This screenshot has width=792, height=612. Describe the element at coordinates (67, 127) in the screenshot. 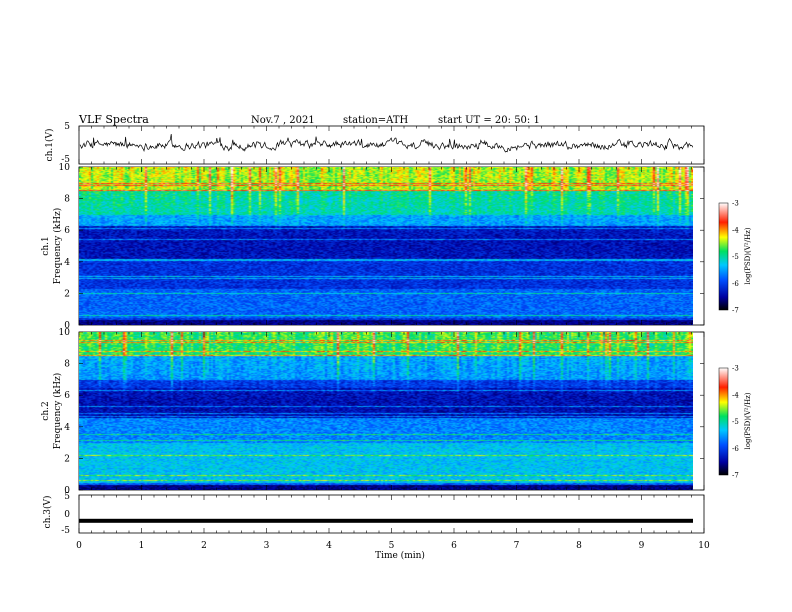

I see `ch1-ytick-top: 5` at that location.